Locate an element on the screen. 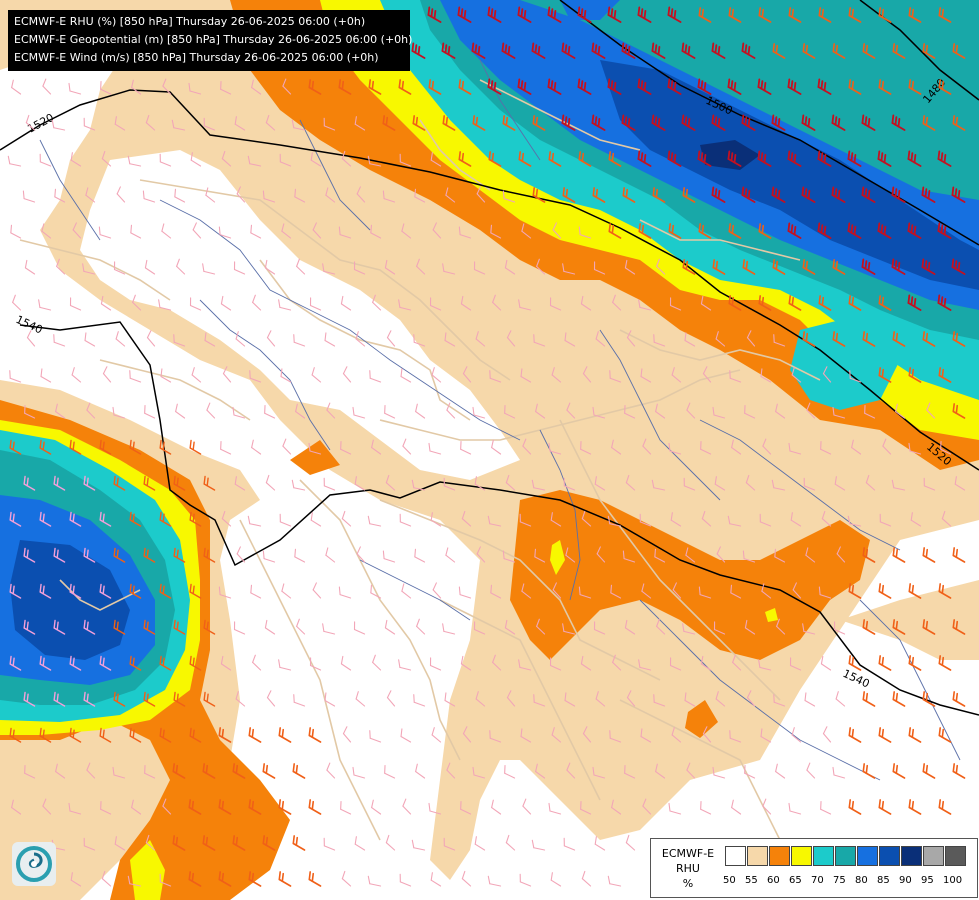 This screenshot has width=979, height=900. legend-title-model: ECMWF-E is located at coordinates (688, 853).